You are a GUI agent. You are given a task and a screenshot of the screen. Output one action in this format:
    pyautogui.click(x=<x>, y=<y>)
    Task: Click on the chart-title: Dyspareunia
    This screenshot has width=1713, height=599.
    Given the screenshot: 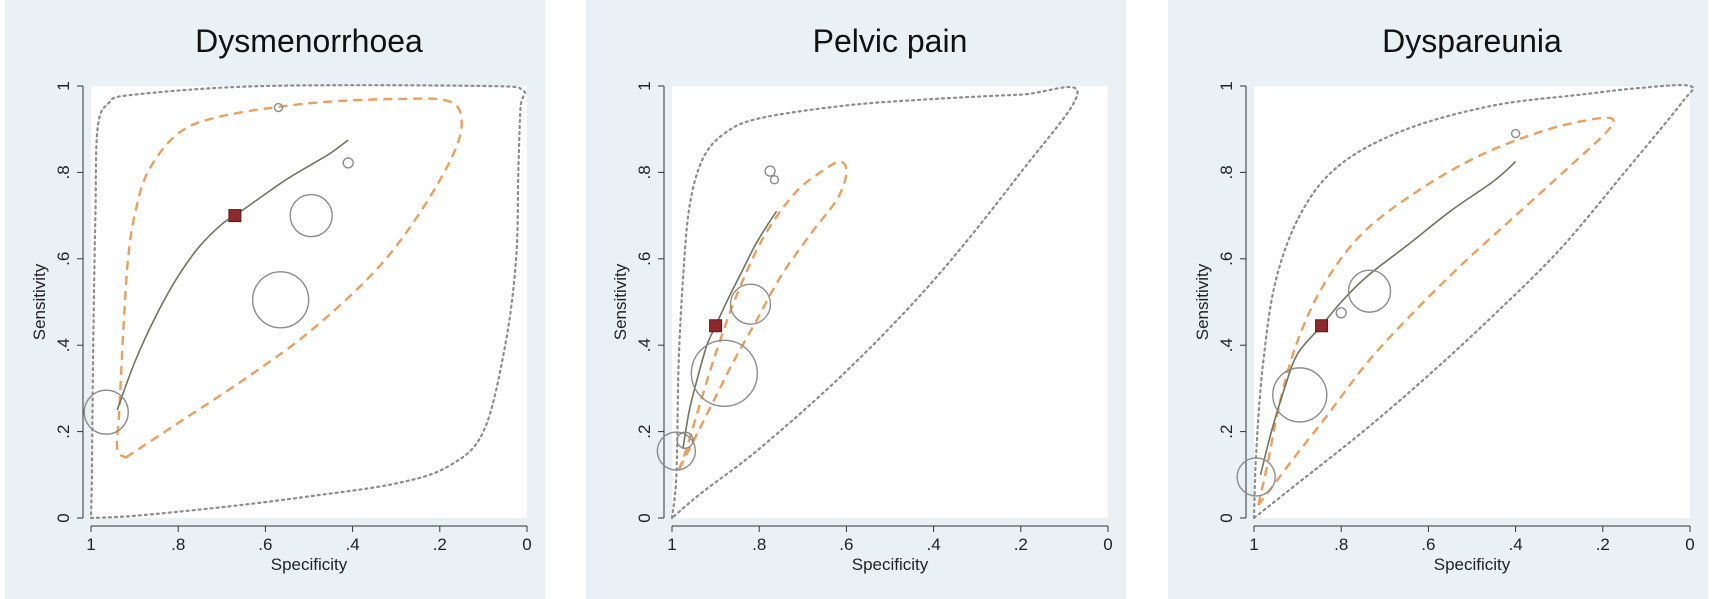 What is the action you would take?
    pyautogui.click(x=1472, y=41)
    